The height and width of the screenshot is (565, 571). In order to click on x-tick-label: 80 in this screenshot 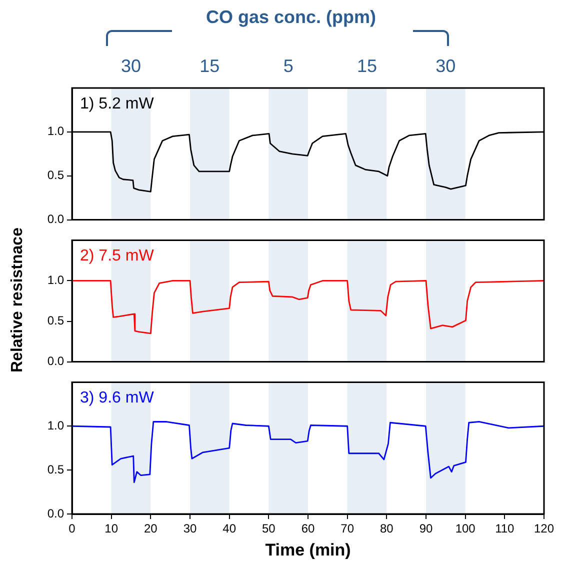, I will do `click(387, 529)`.